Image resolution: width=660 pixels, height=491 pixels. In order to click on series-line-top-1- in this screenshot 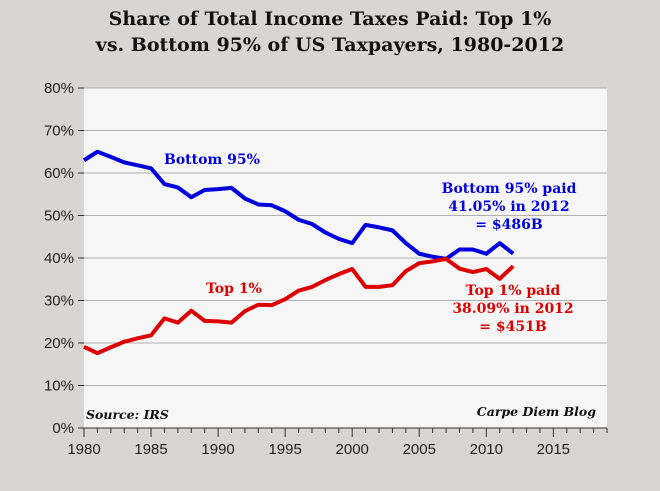, I will do `click(299, 306)`.